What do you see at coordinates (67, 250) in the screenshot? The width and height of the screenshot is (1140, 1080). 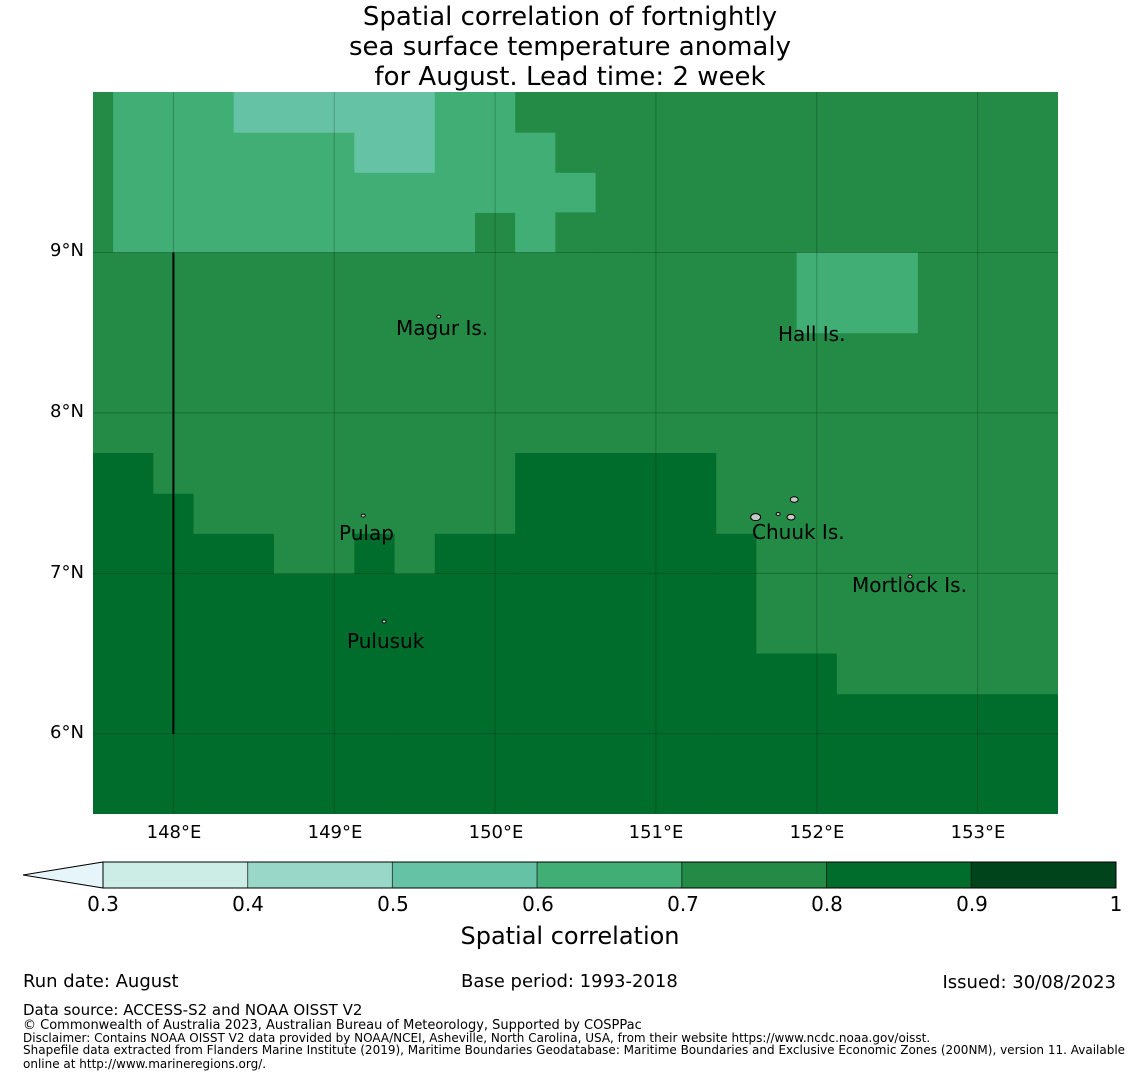 I see `lat-label-9n: 9°N` at bounding box center [67, 250].